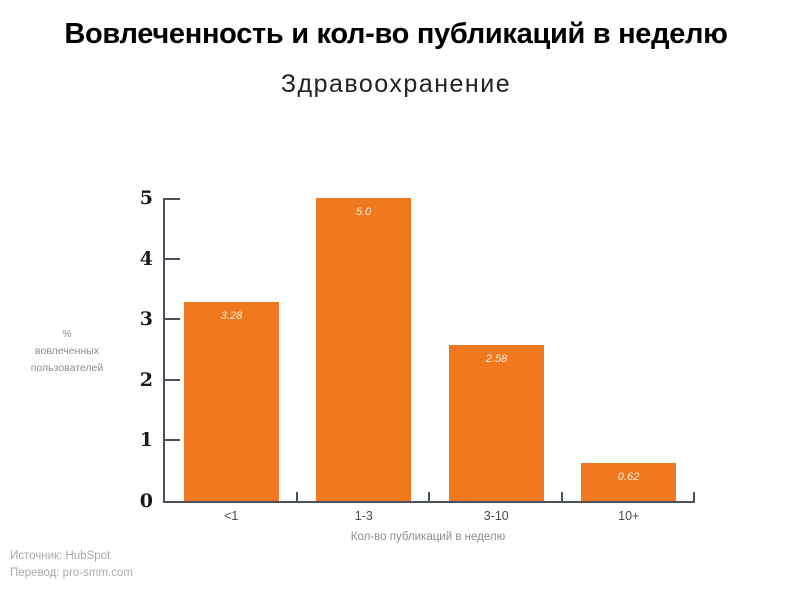 This screenshot has width=792, height=599. What do you see at coordinates (231, 516) in the screenshot?
I see `x-tick-label: <1` at bounding box center [231, 516].